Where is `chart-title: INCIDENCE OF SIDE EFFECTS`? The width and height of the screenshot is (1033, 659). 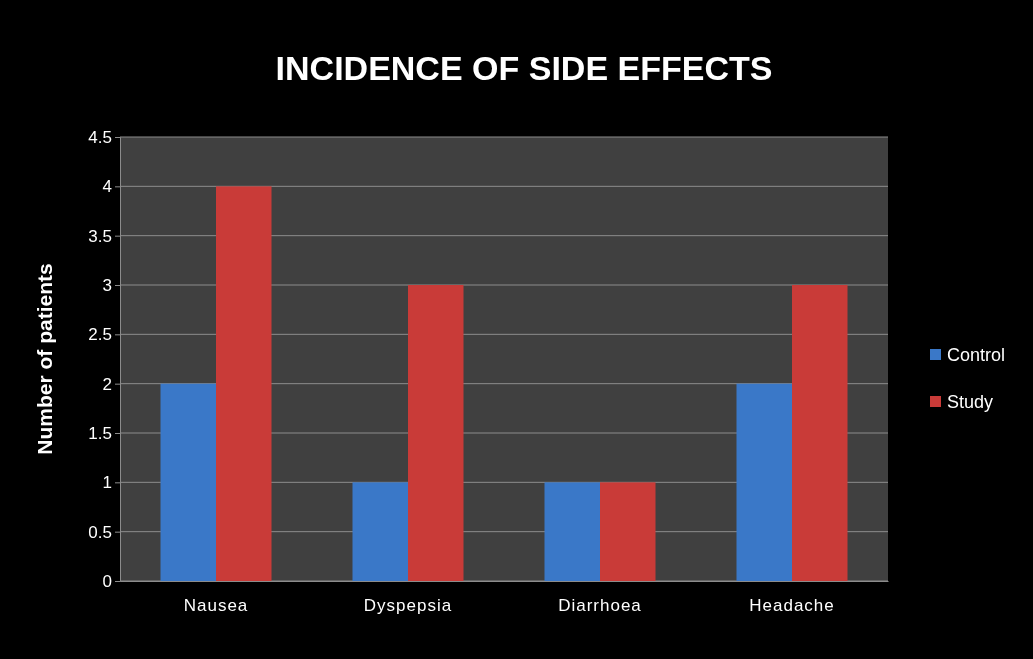
chart-title: INCIDENCE OF SIDE EFFECTS is located at coordinates (524, 68).